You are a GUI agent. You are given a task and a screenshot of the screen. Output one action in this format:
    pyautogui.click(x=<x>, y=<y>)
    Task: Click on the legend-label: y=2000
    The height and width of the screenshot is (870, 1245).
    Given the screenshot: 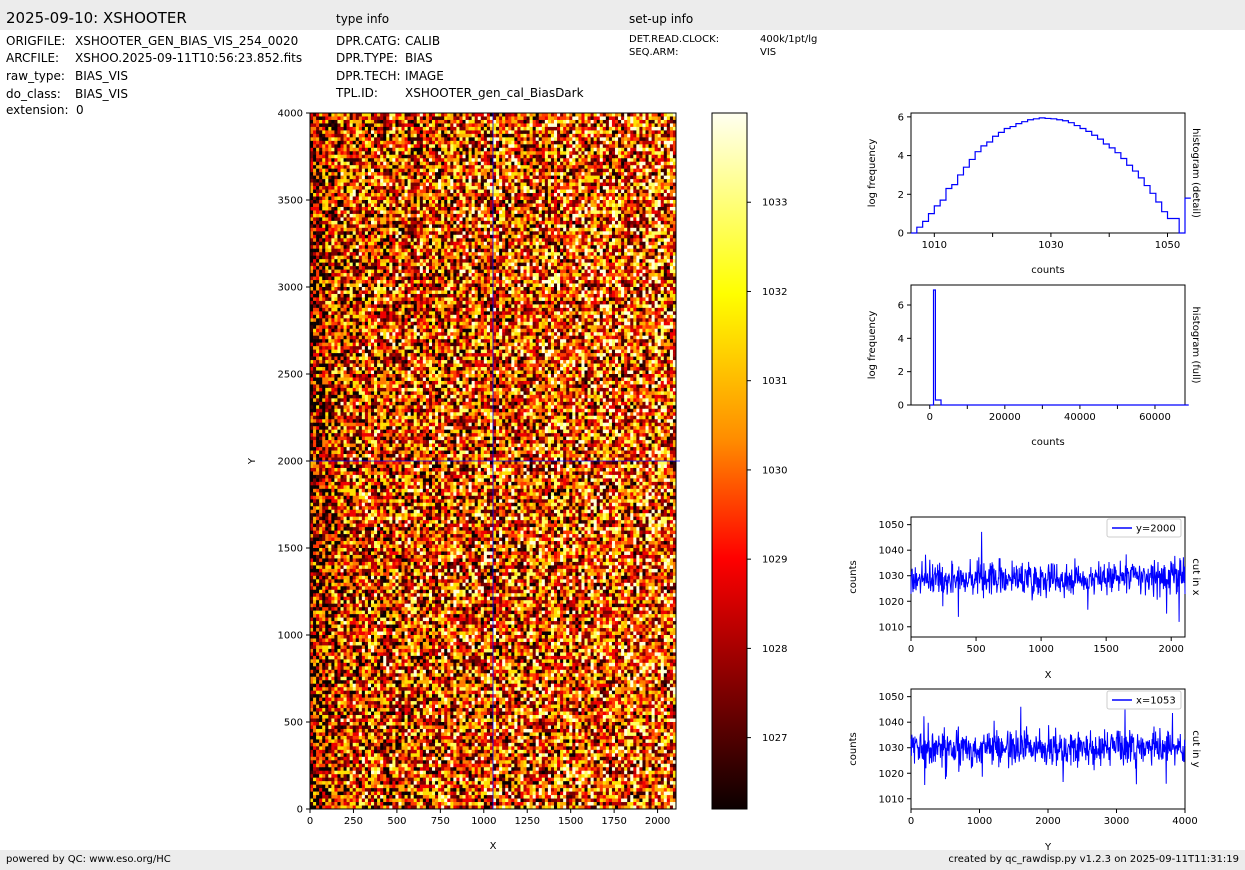 What is the action you would take?
    pyautogui.click(x=1156, y=529)
    